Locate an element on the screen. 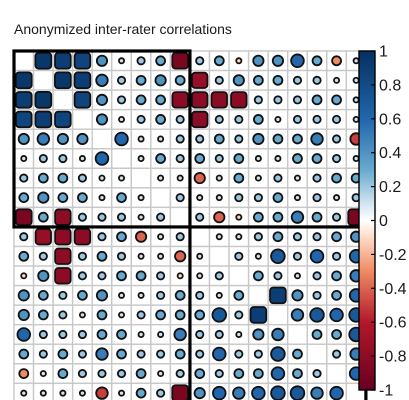 This screenshot has width=409, height=400. color-legend: 1 0.8 0.6 0.4 0.2 0 -0.2 -0.4 -0.6 -0.8 -1 is located at coordinates (382, 222).